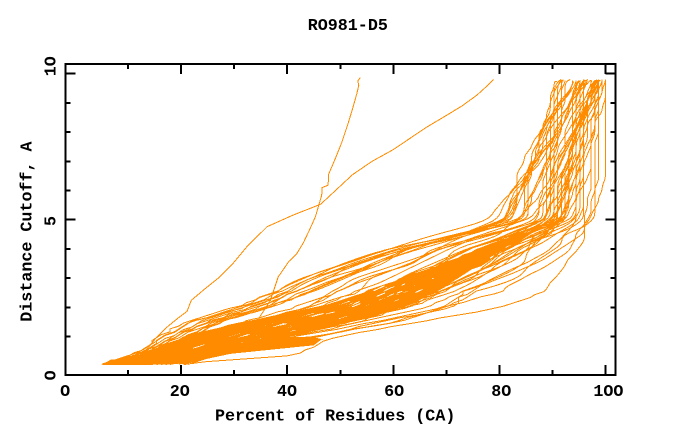 The width and height of the screenshot is (680, 440). What do you see at coordinates (608, 392) in the screenshot?
I see `svg-text: 1OO` at bounding box center [608, 392].